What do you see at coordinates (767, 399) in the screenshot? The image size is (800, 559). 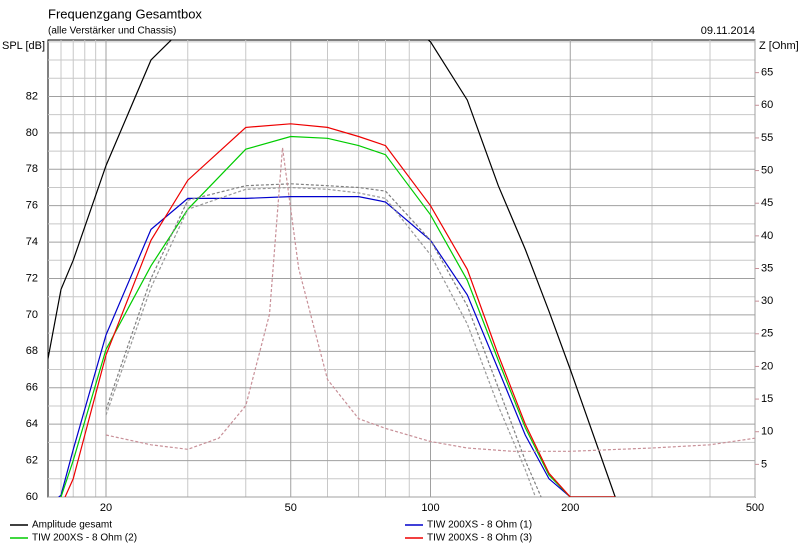 I see `y2-tick-label: 15` at bounding box center [767, 399].